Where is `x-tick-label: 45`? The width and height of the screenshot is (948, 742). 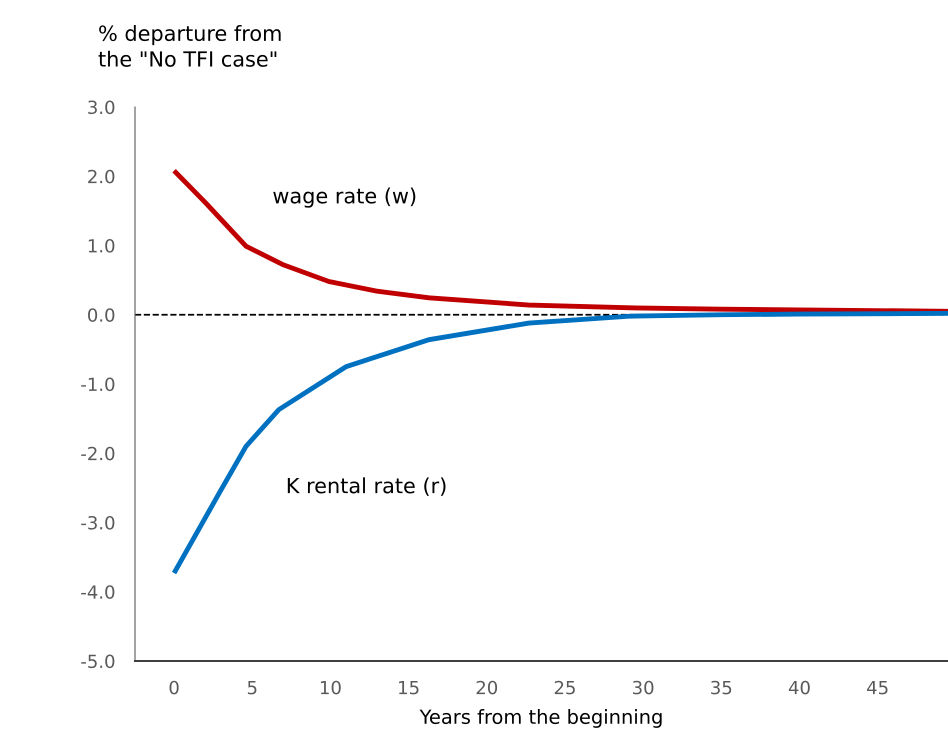
x-tick-label: 45 is located at coordinates (877, 687).